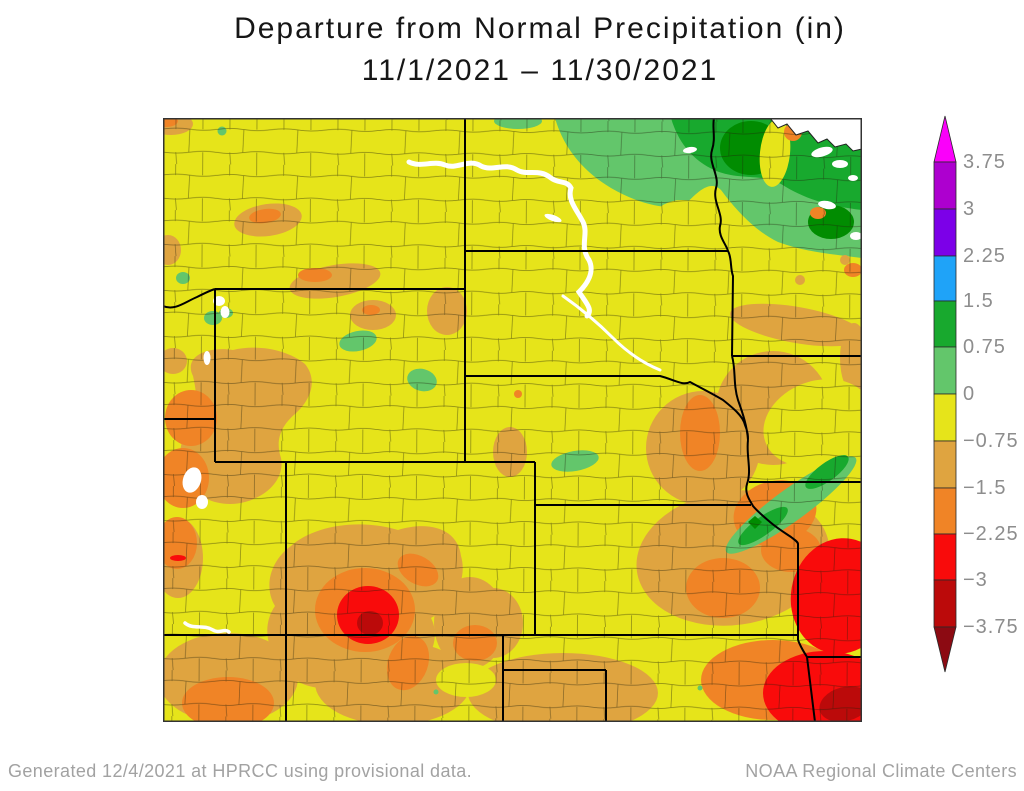 This screenshot has height=791, width=1024. Describe the element at coordinates (969, 209) in the screenshot. I see `tick-label: 3` at that location.